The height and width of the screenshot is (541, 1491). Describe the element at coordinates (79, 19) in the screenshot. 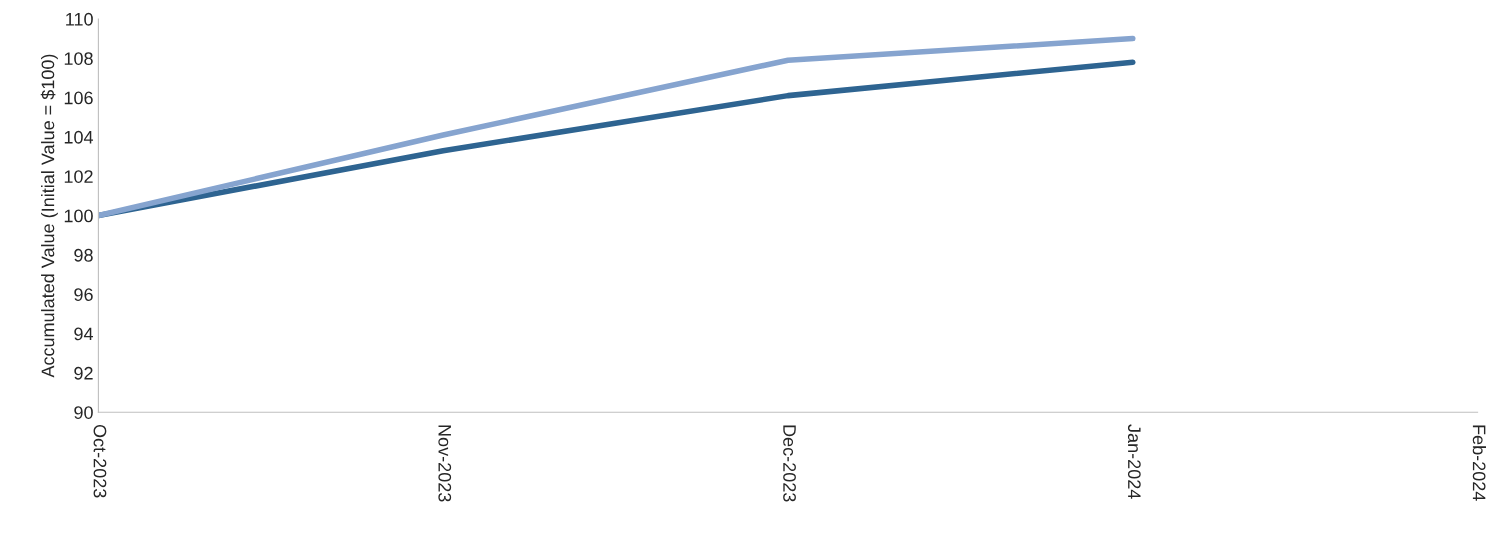

I see `y-tick-label: 110` at that location.